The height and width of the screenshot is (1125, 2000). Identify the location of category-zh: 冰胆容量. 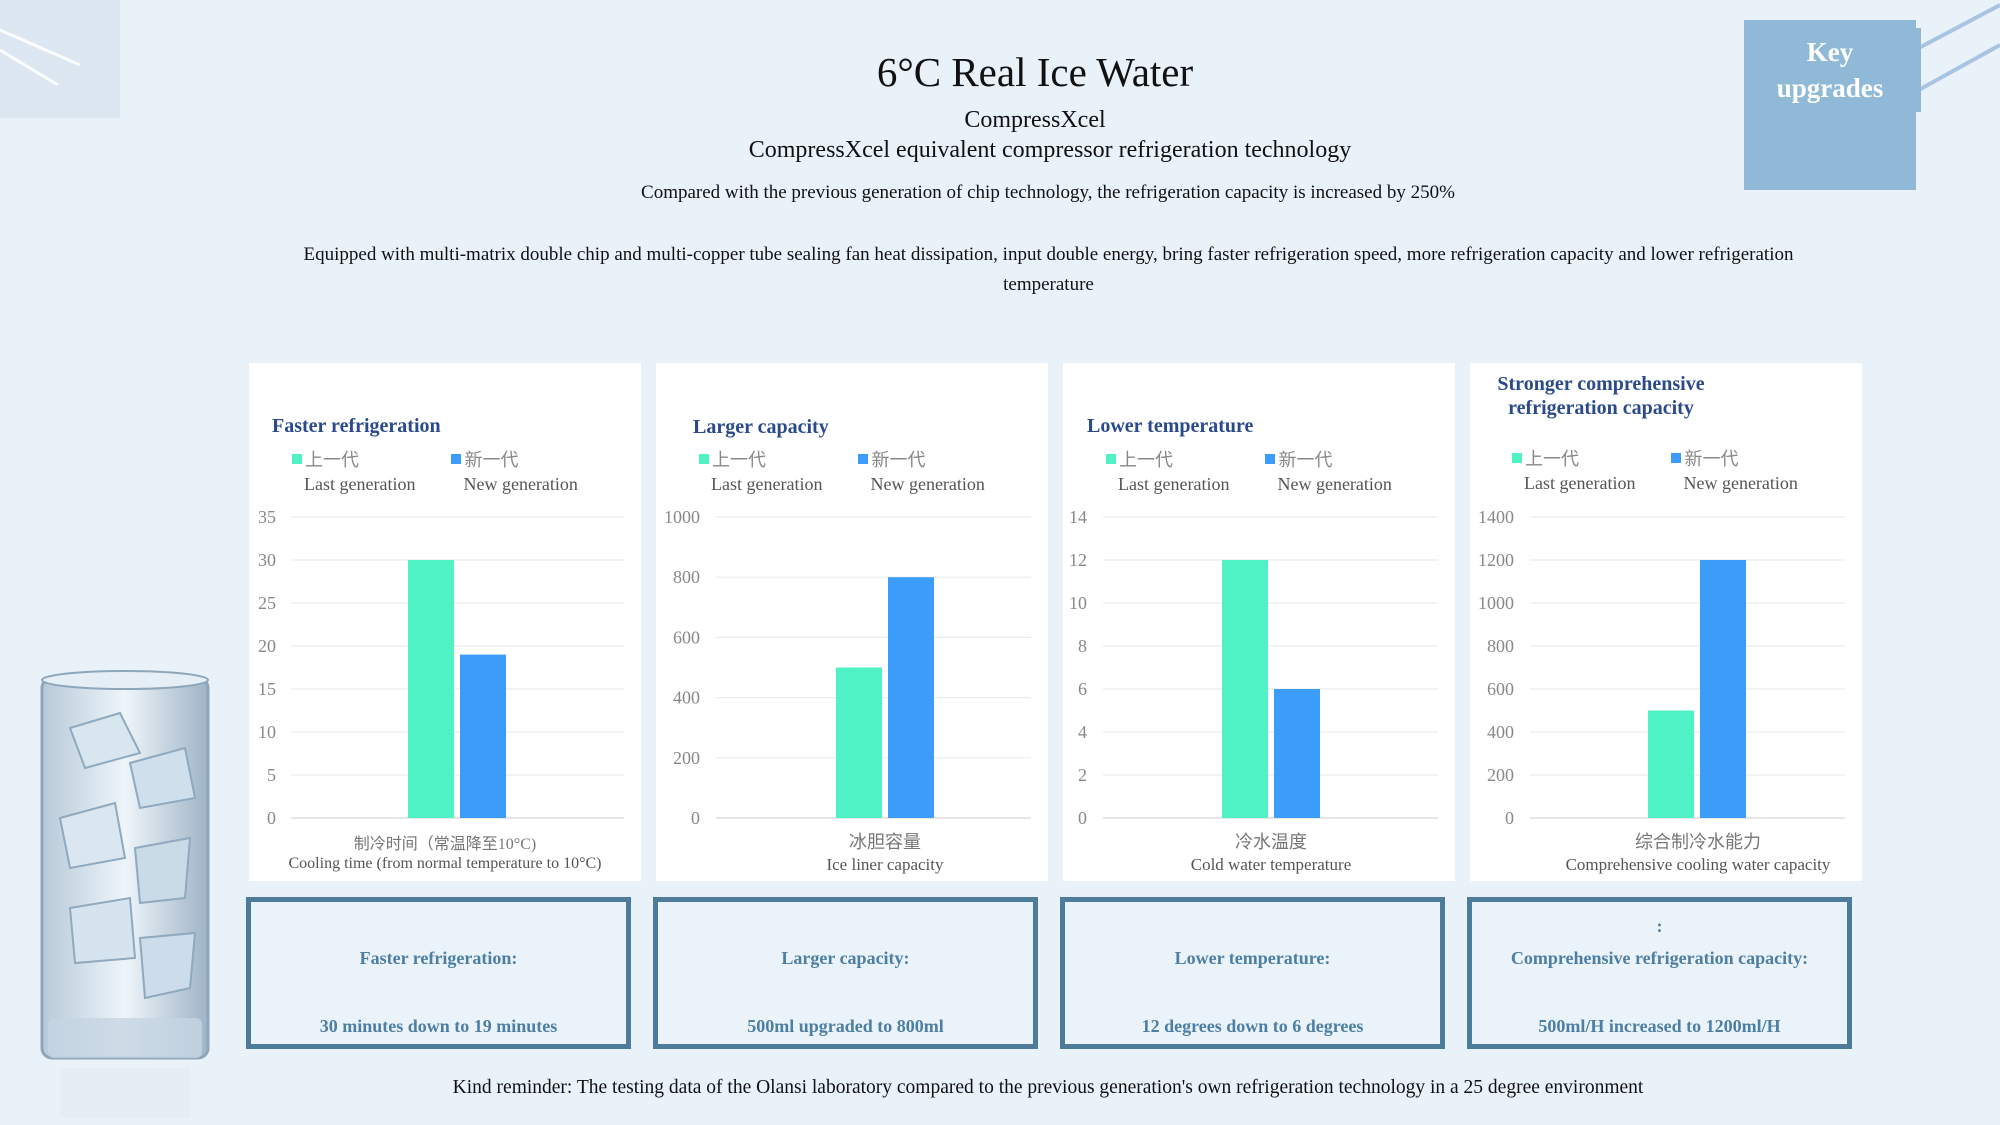
(885, 842).